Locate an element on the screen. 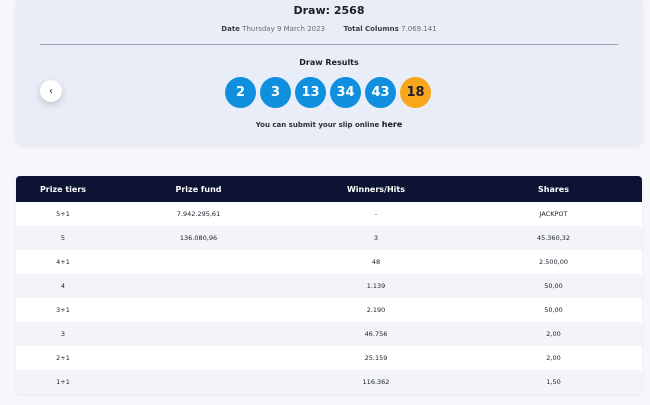 The height and width of the screenshot is (405, 650). prize-fund-cell: 7.942.295,61 is located at coordinates (198, 214).